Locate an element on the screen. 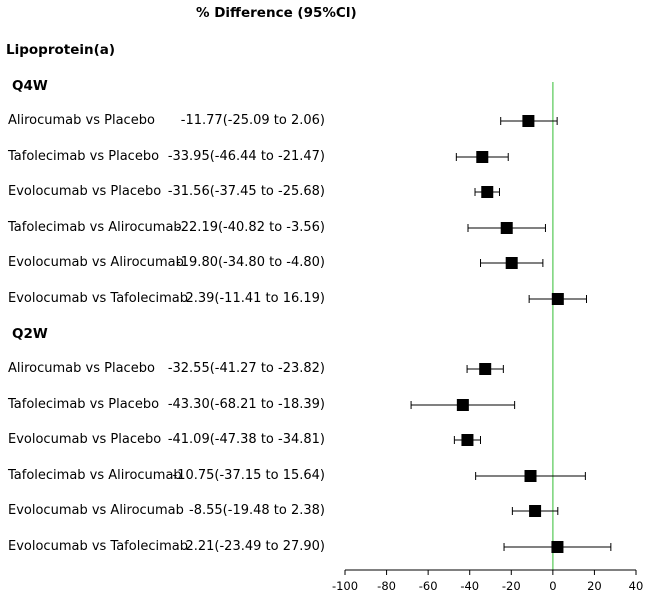  row-estimate-text: -8.55(-19.48 to 2.38) is located at coordinates (257, 510).